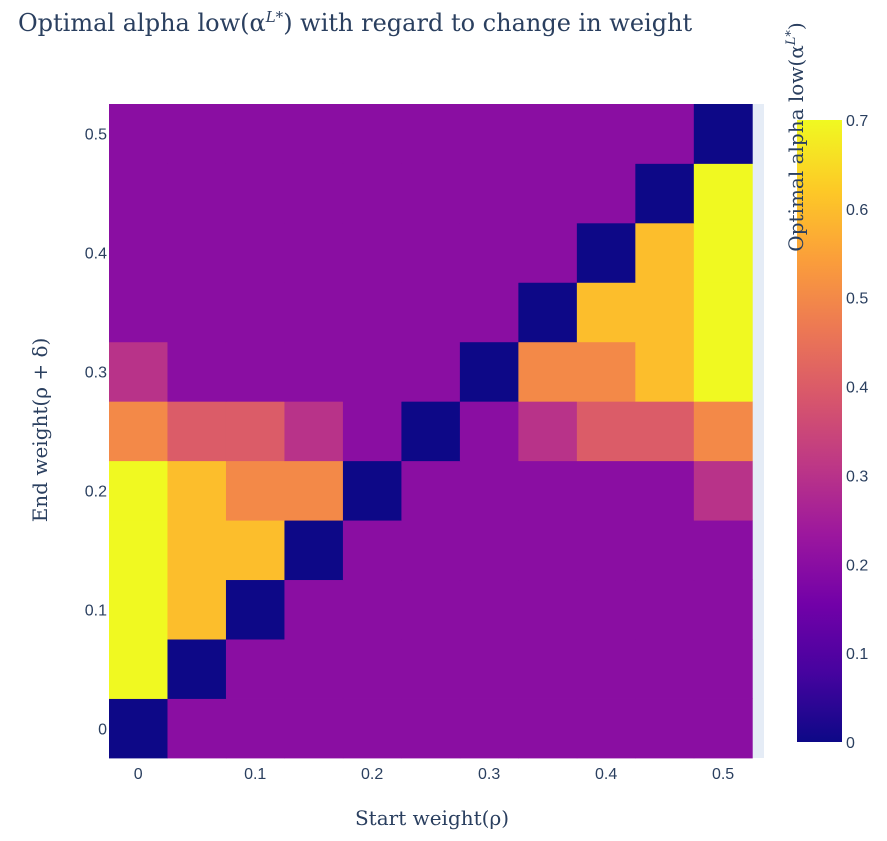 The height and width of the screenshot is (841, 887). I want to click on y-tick-label: 0.4, so click(96, 254).